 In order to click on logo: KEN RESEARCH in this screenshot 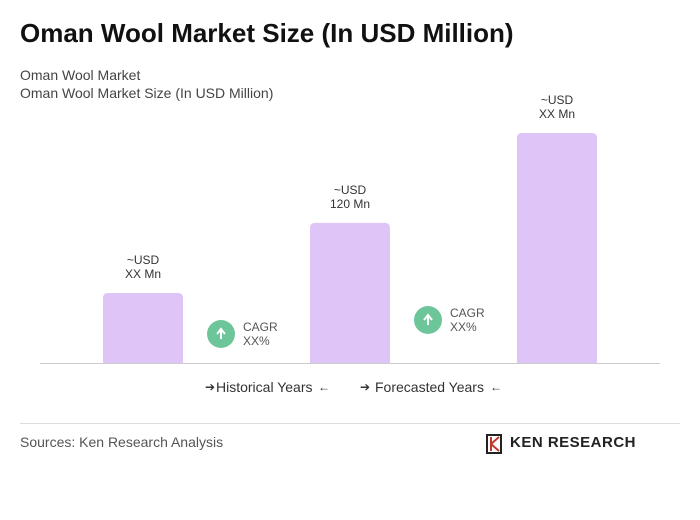, I will do `click(573, 442)`.